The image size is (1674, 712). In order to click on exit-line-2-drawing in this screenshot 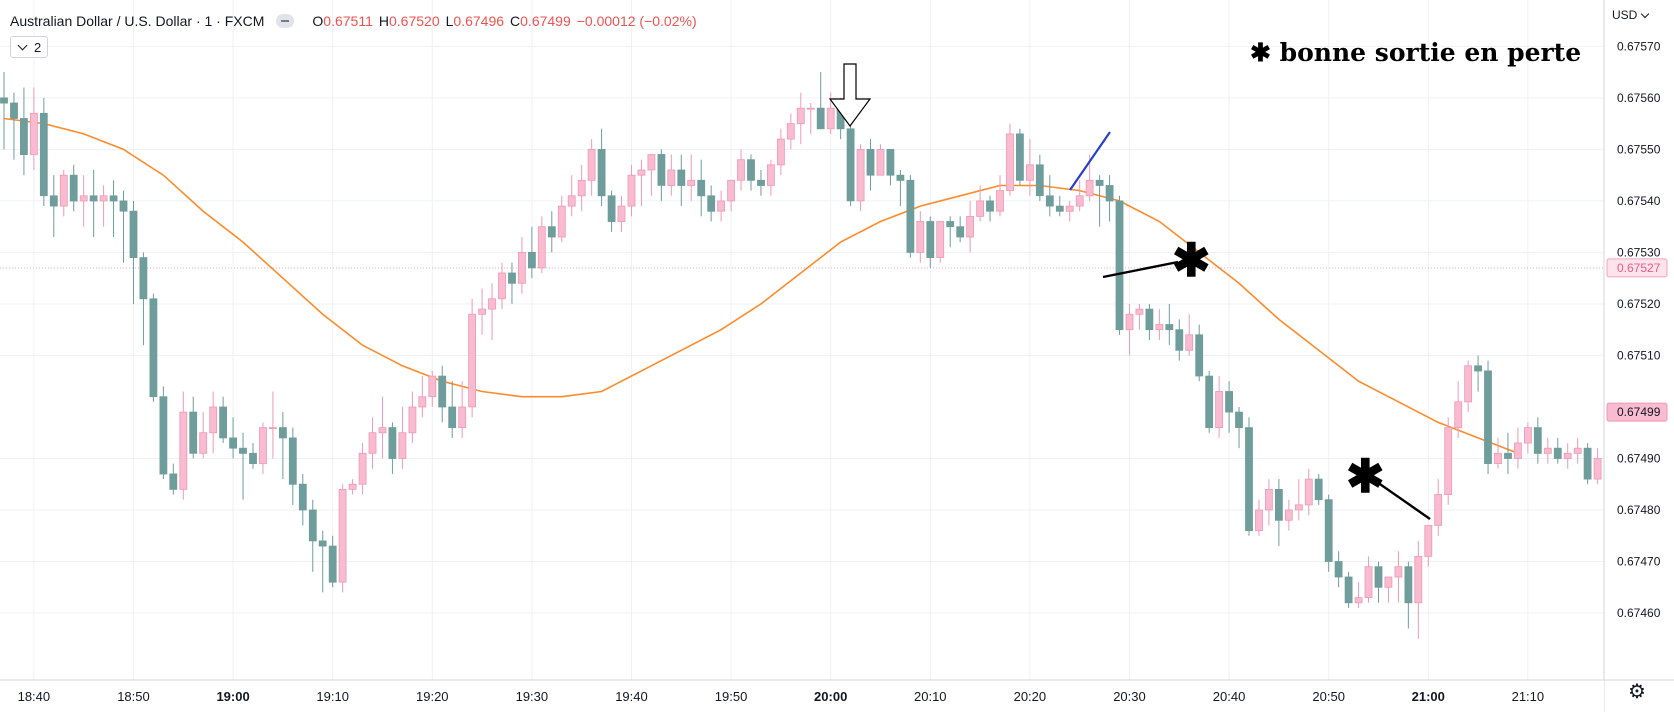, I will do `click(1403, 500)`.